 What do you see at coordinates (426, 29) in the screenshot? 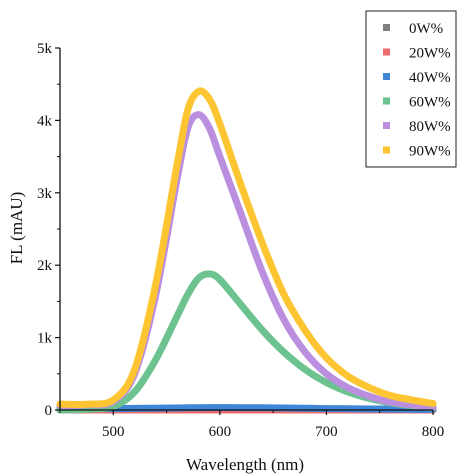
I see `legend-label: 0W%` at bounding box center [426, 29].